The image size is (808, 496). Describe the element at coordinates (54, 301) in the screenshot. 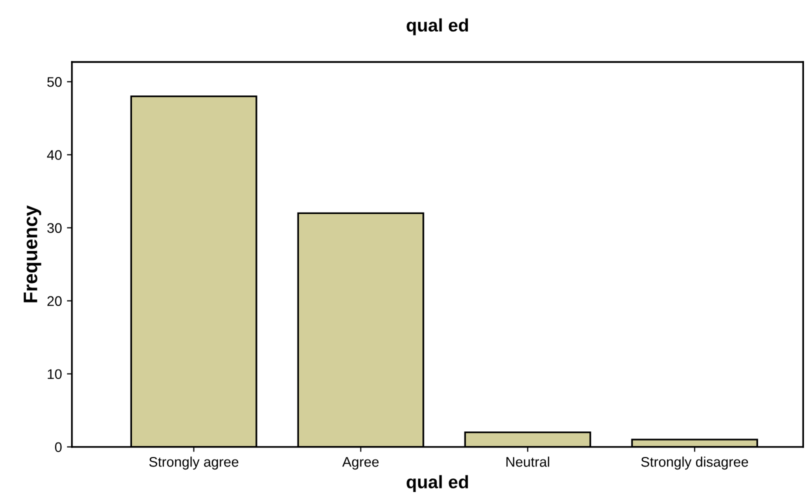

I see `y-tick-label: 20` at that location.